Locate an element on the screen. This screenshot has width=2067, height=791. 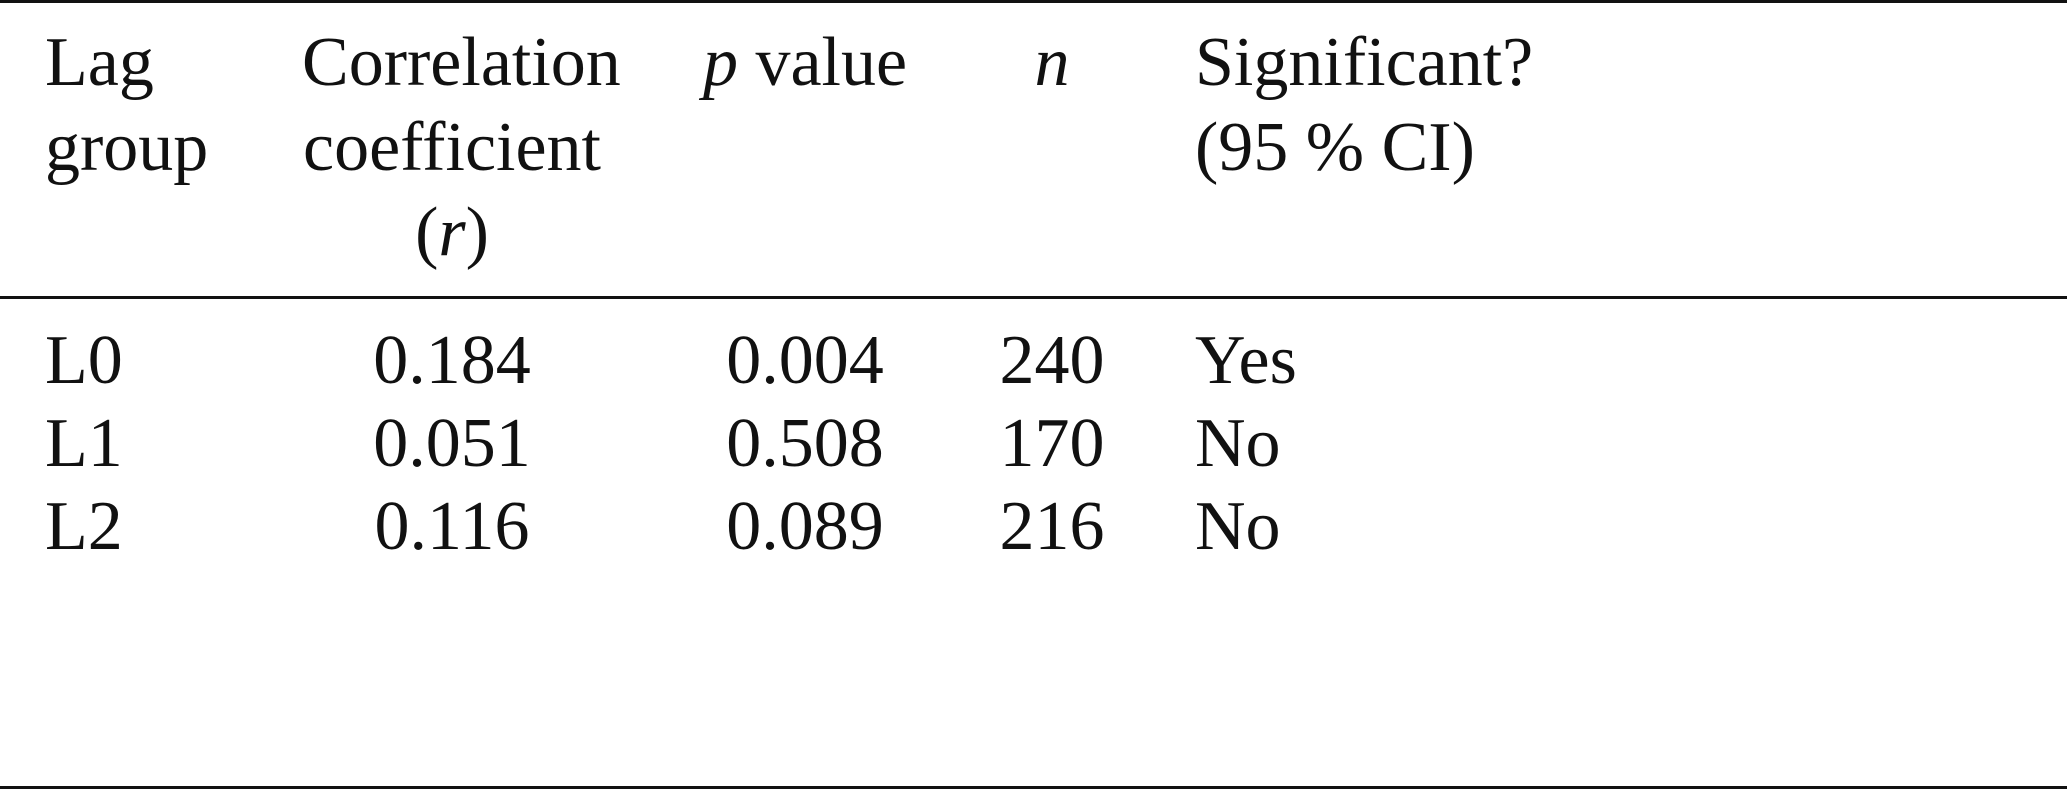
header-cell: Correlation coefficient (r) is located at coordinates (461, 147).